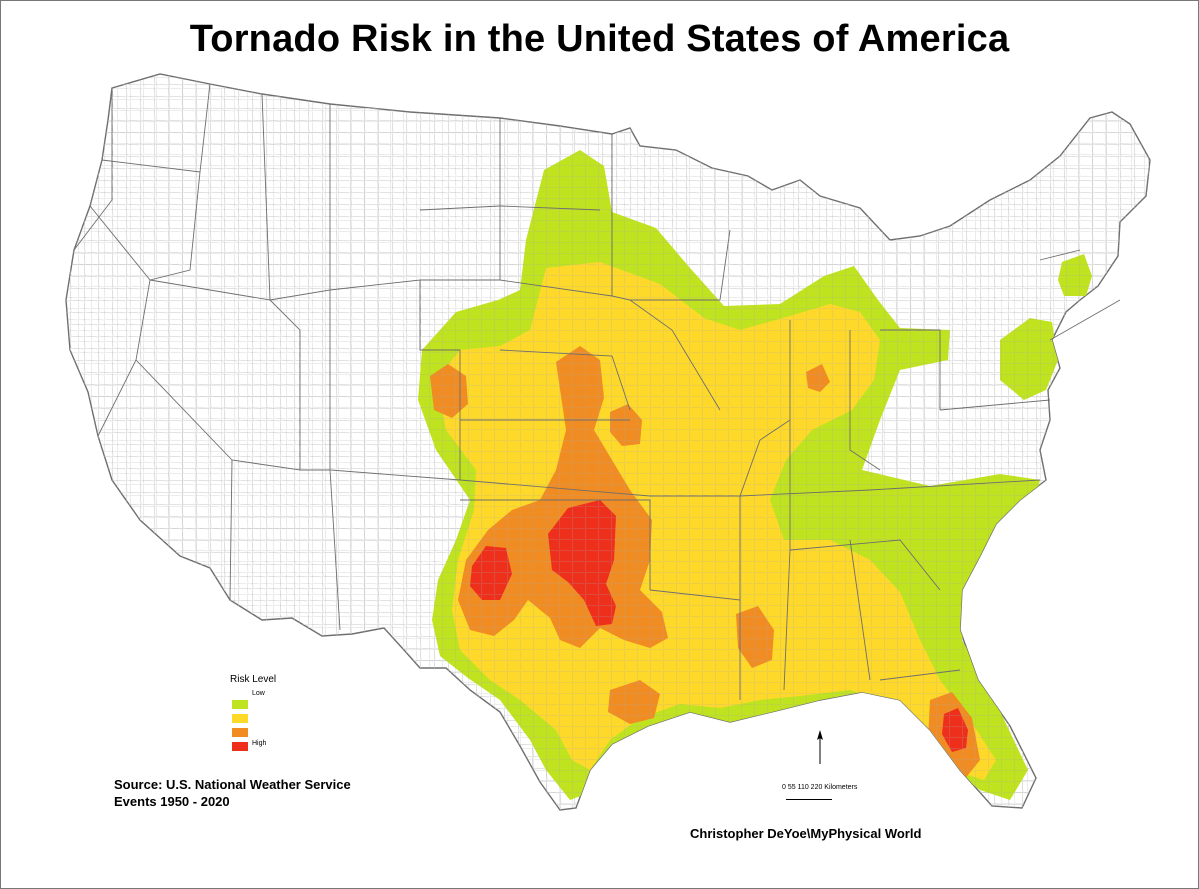 This screenshot has width=1199, height=889. What do you see at coordinates (232, 784) in the screenshot?
I see `source-line: Source: U.S. National Weather Service` at bounding box center [232, 784].